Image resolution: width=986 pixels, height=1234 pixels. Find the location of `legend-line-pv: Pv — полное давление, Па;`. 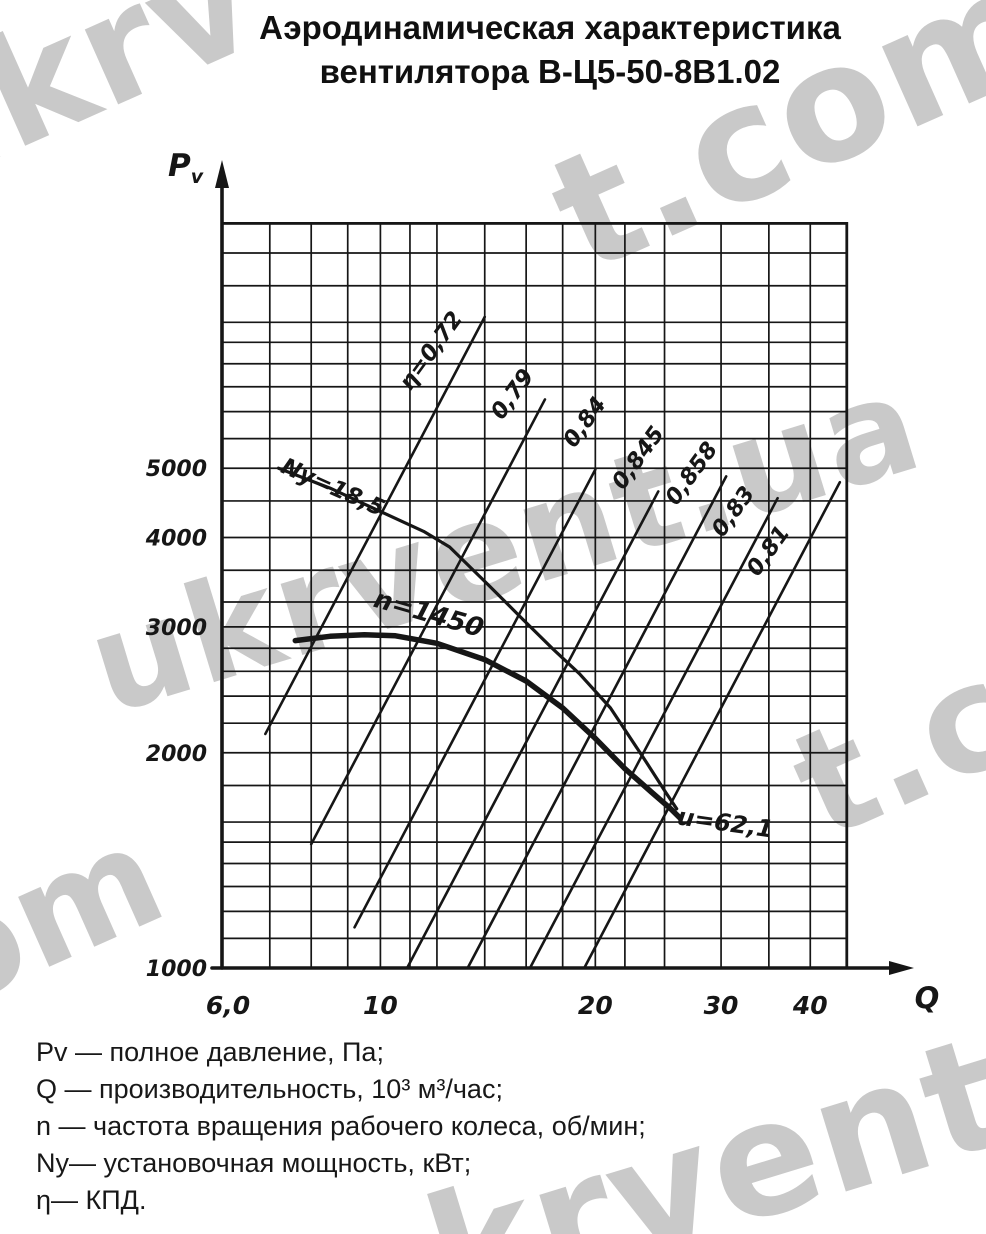

legend-line-pv: Pv — полное давление, Па; is located at coordinates (210, 1052).